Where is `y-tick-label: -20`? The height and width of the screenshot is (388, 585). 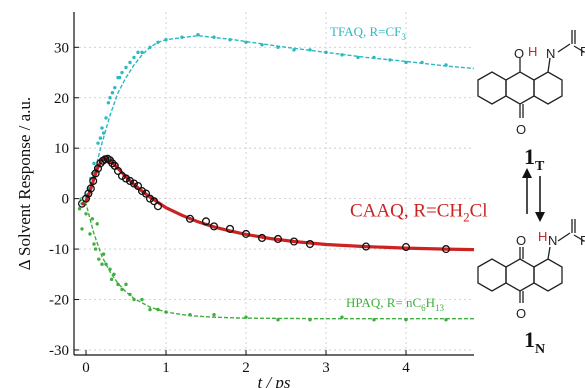
y-tick-label: -20 is located at coordinates (59, 301).